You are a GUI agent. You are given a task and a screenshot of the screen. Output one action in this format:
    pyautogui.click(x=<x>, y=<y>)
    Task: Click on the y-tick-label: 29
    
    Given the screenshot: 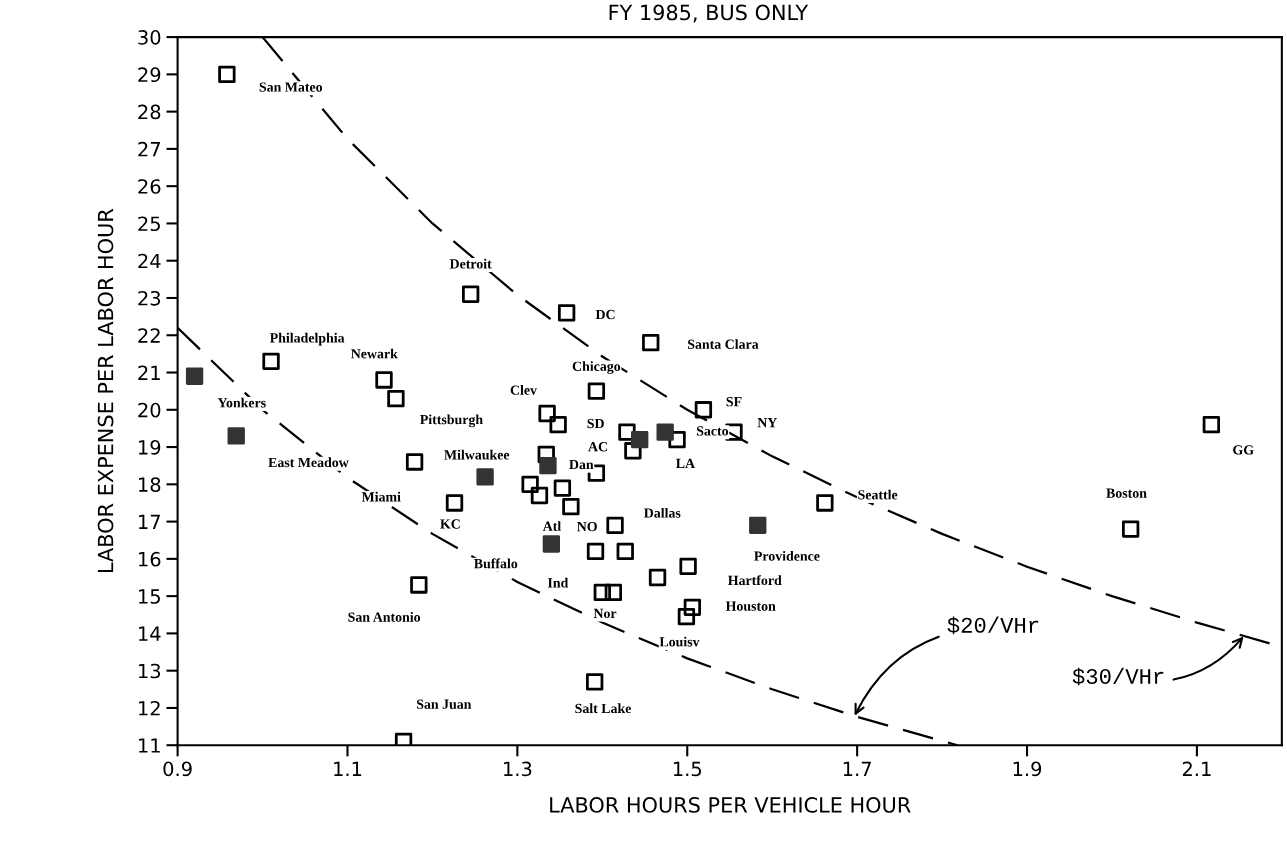 What is the action you would take?
    pyautogui.click(x=149, y=75)
    